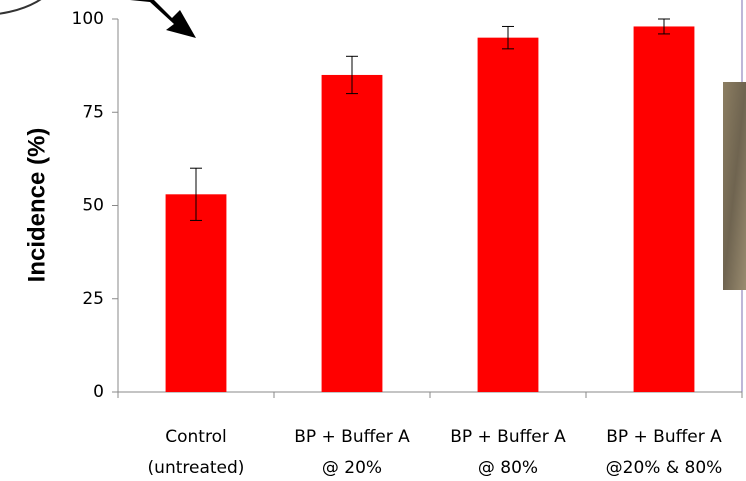  Describe the element at coordinates (508, 468) in the screenshot. I see `x-tick-label: @ 80%` at that location.